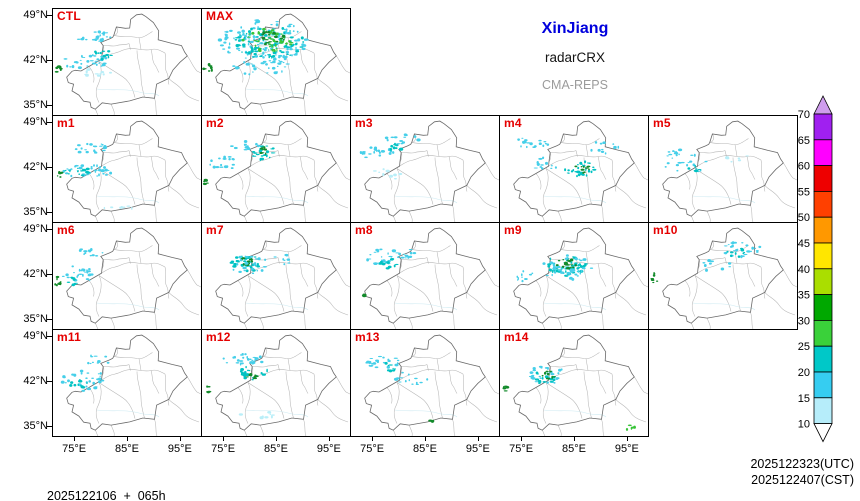 The image size is (860, 501). I want to click on colorbar: 70 65 60 55 50 45 40 35 30 25 20 15 10, so click(814, 270).